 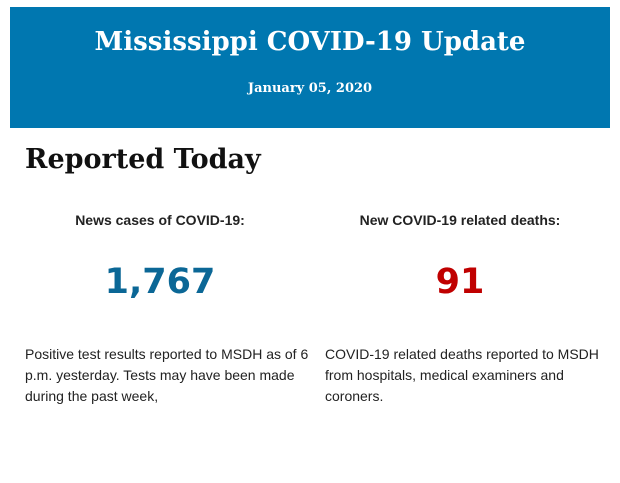 I want to click on deaths-panel: New COVID-19 related deaths: 91, so click(x=460, y=257).